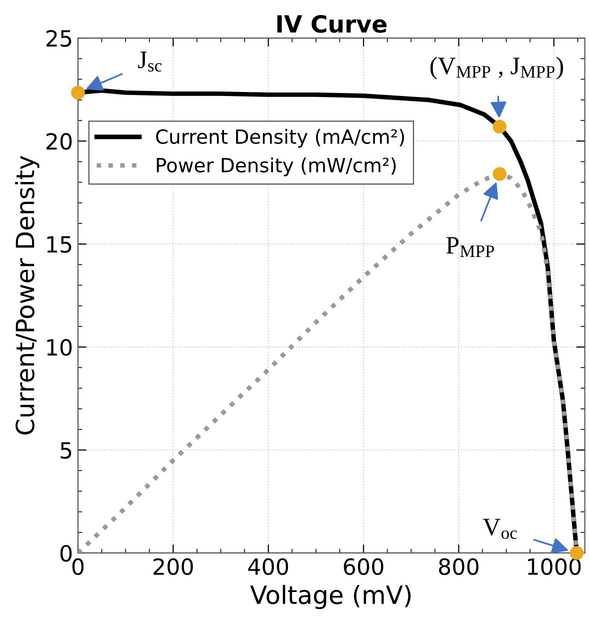 The image size is (589, 624). I want to click on y-tick-label: 25, so click(59, 38).